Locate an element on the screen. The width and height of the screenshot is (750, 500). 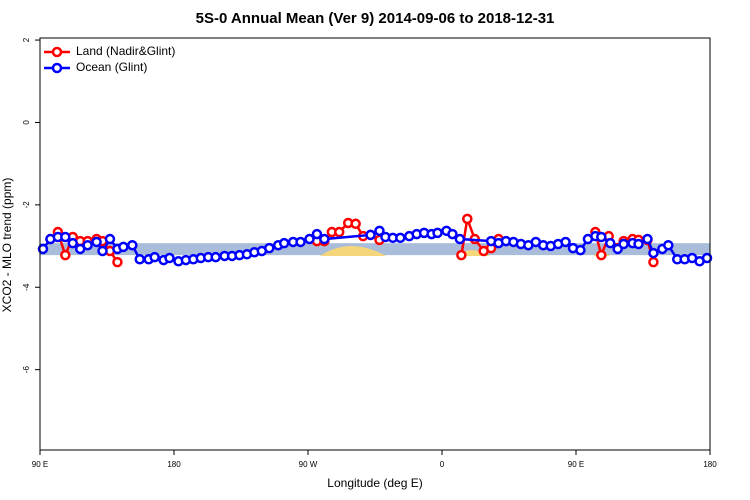
y-tick-label: 0 is located at coordinates (26, 122).